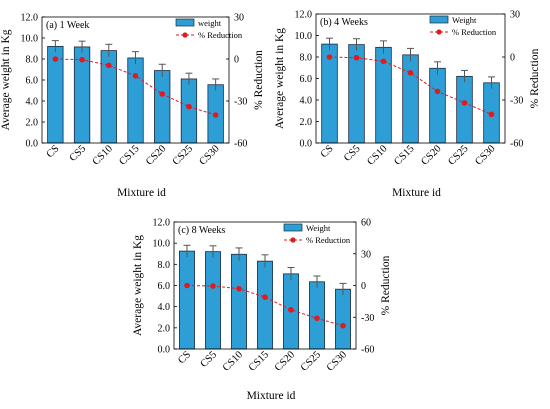 This screenshot has width=550, height=409. I want to click on x-axis-title: Mixture id, so click(416, 193).